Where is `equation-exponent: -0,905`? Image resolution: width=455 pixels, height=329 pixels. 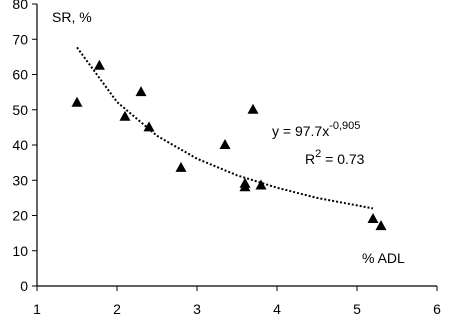 equation-exponent: -0,905 is located at coordinates (344, 126).